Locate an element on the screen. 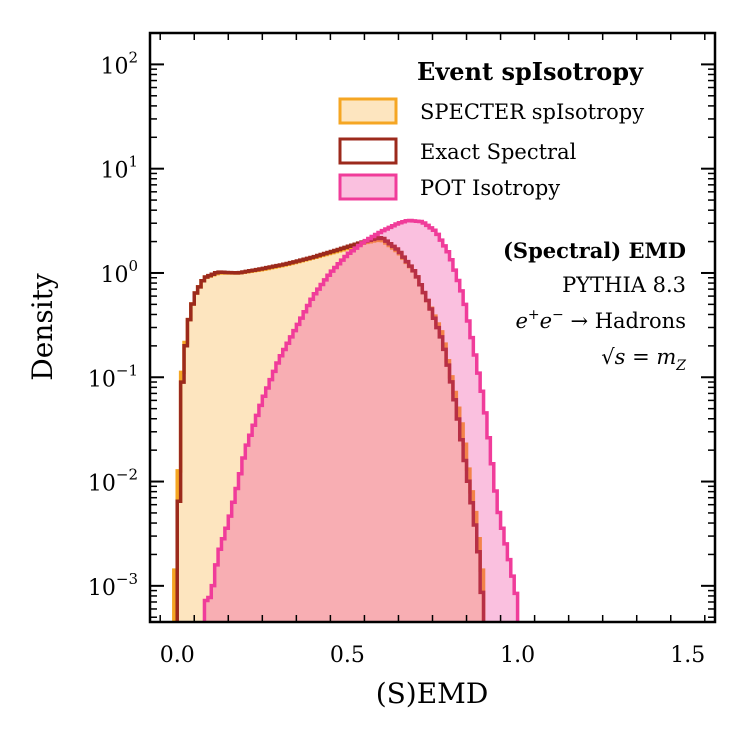  y-tick-label: 10⁰ is located at coordinates (119, 272).